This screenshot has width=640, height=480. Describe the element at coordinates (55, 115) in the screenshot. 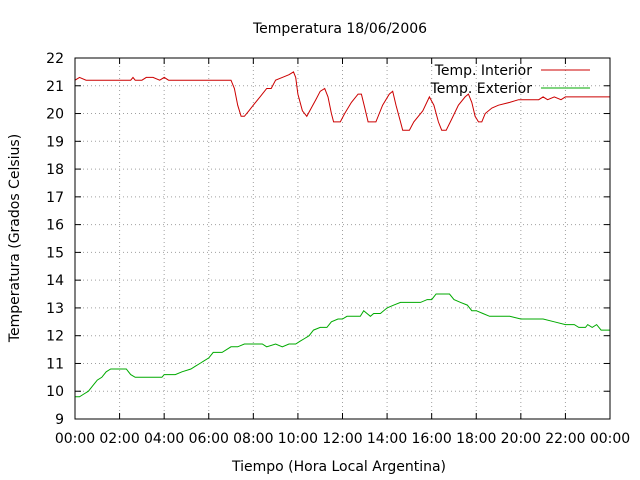

I see `y-tick-label: 20` at that location.